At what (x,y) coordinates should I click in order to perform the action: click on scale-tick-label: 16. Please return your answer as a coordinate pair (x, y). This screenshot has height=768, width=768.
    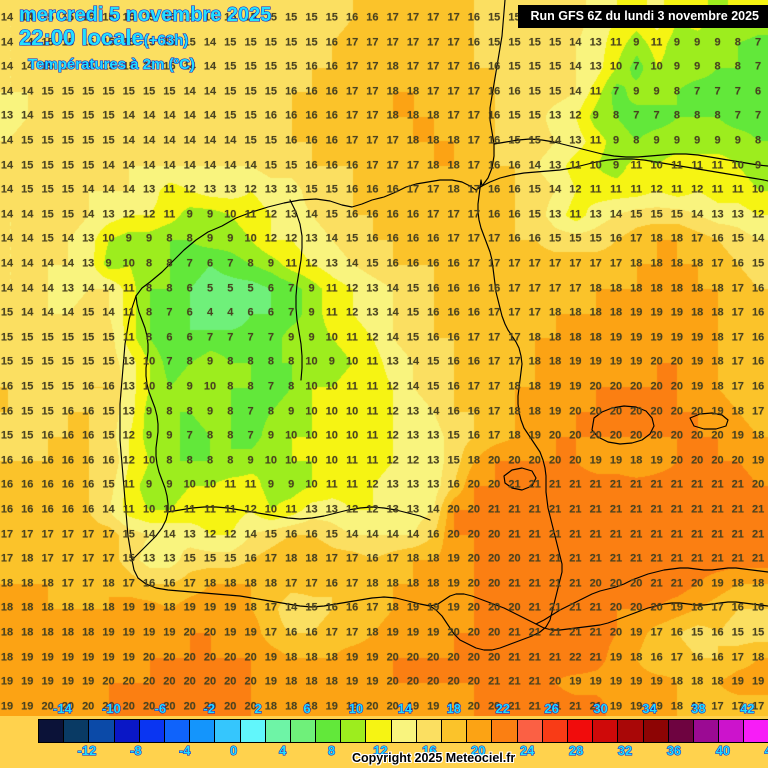
    Looking at the image, I should click on (430, 751).